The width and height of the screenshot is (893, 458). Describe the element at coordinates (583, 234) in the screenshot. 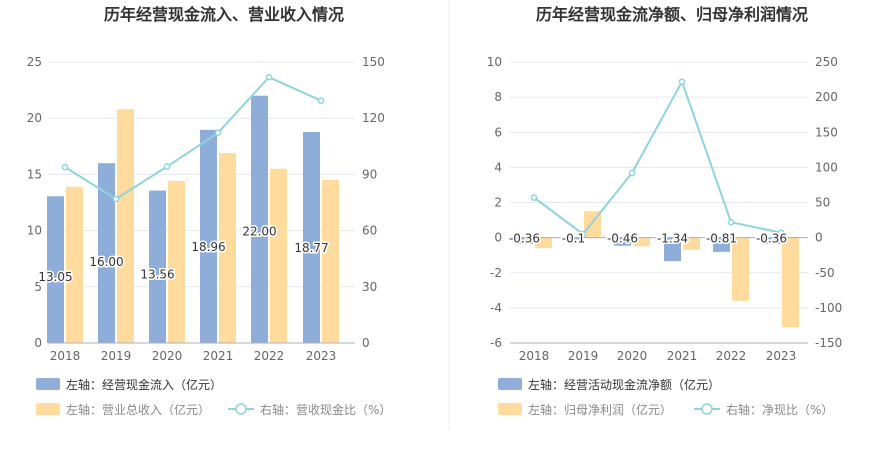

I see `chart2-line-point-2019` at that location.